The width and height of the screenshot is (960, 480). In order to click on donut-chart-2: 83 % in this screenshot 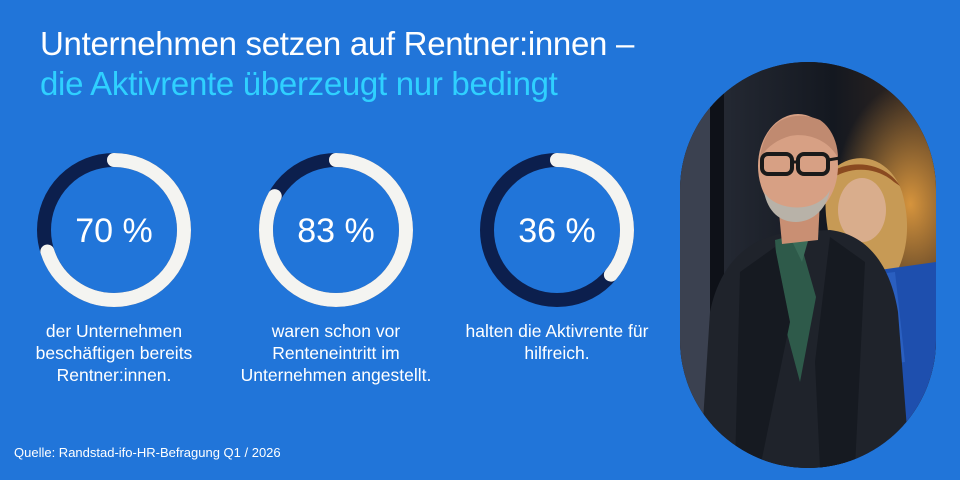, I will do `click(336, 230)`.